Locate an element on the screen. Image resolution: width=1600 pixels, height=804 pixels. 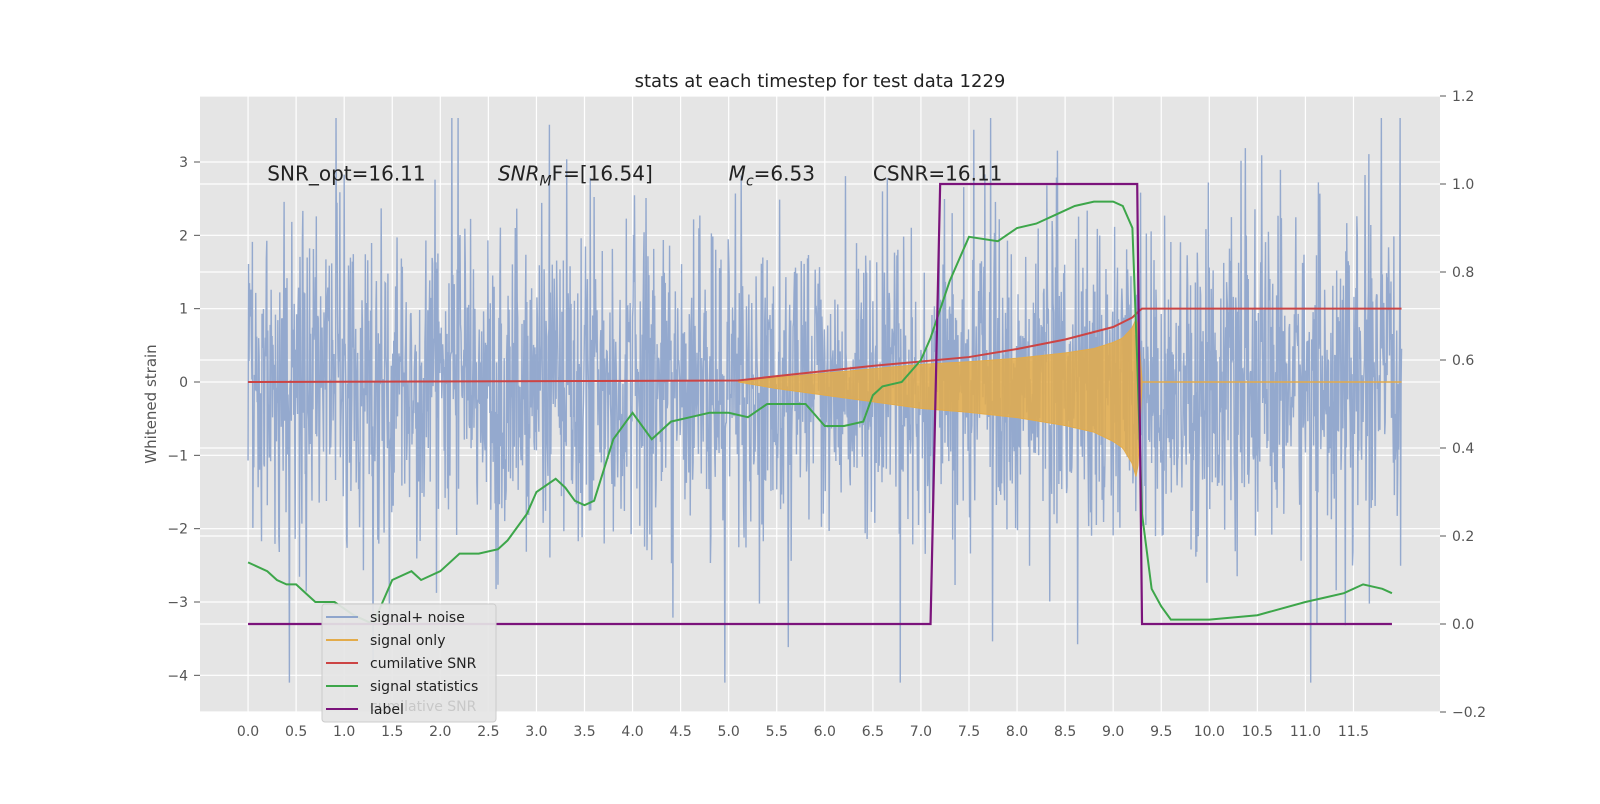
legend-label: signal statistics is located at coordinates (424, 687).